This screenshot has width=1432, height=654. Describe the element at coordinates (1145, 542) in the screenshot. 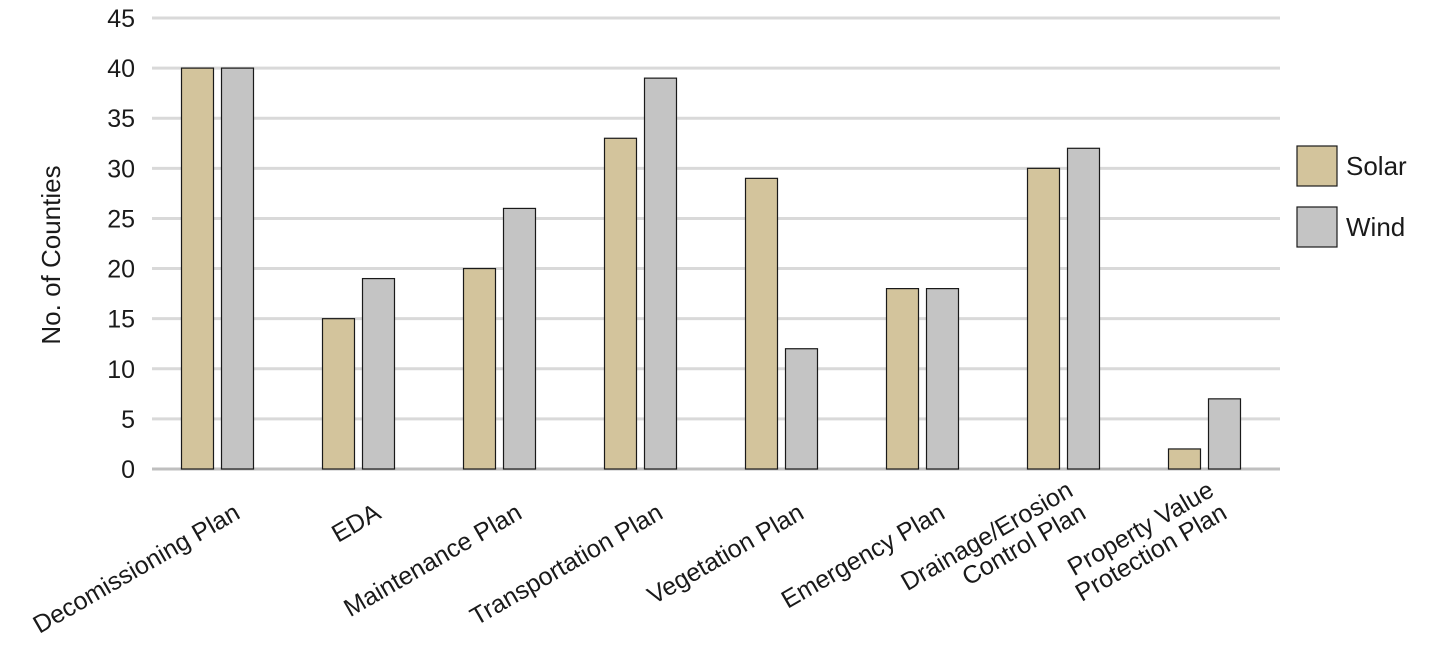

I see `x-category-label: Property ValueProtection Plan` at that location.